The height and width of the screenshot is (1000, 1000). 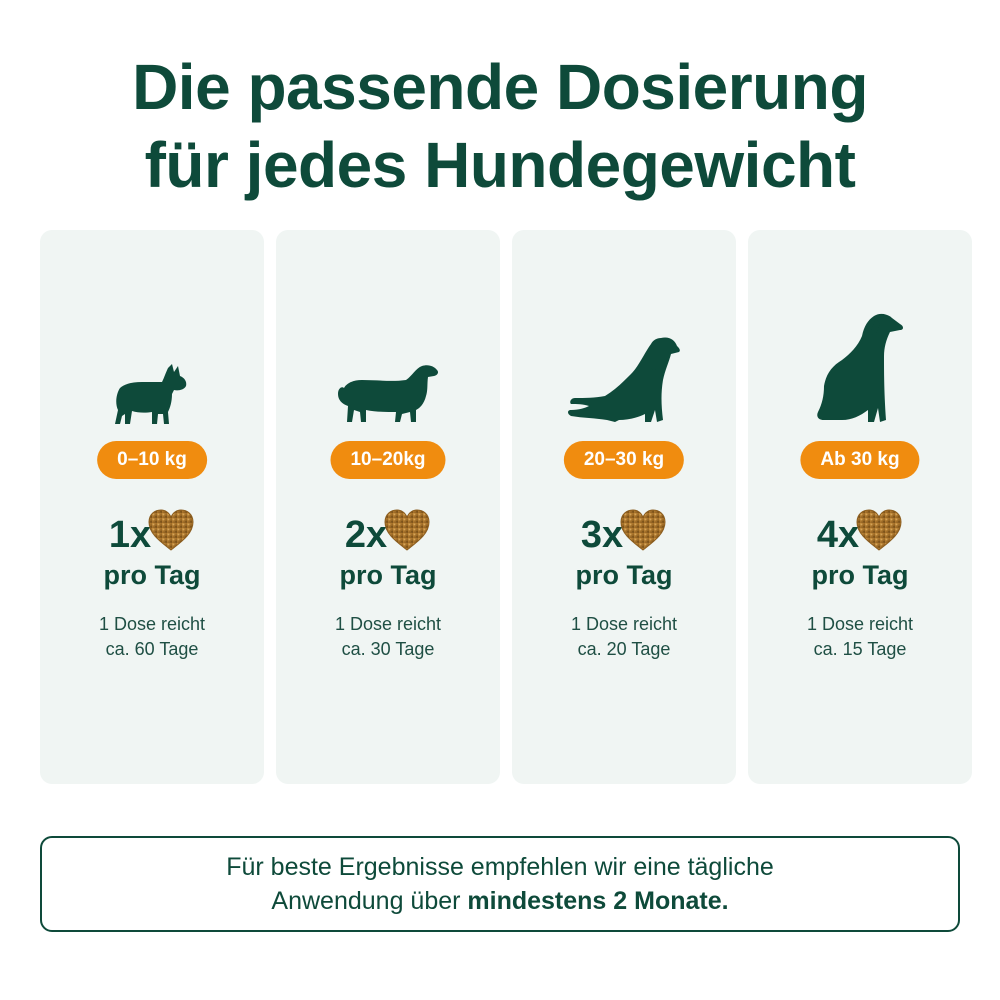 What do you see at coordinates (388, 460) in the screenshot?
I see `weight-badge: 10–20kg` at bounding box center [388, 460].